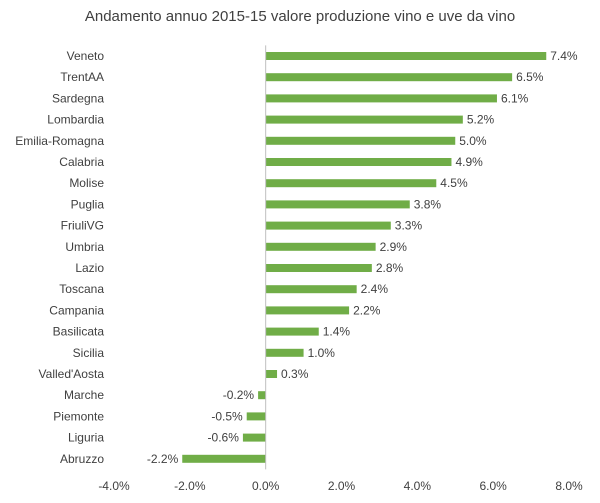 This screenshot has height=503, width=600. I want to click on x-axis-ticks: -4.0% -2.0% 0.0% 2.0% 4.0% 6.0% 8.0%, so click(340, 486).